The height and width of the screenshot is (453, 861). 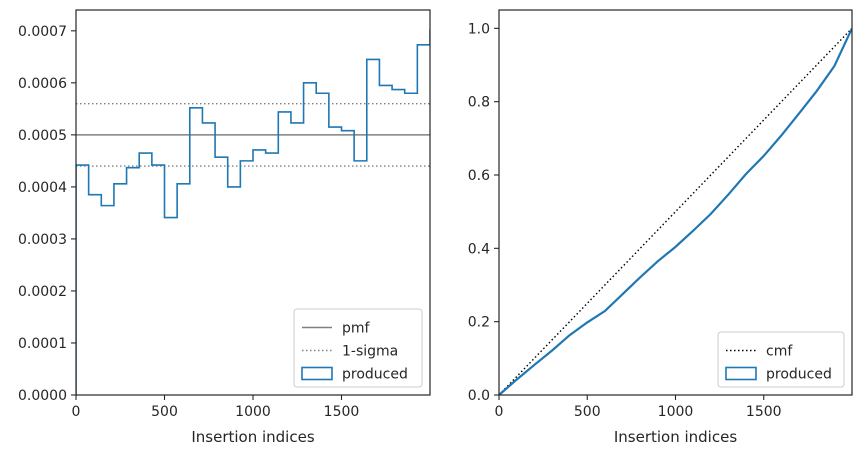 I want to click on legend-box, so click(x=781, y=359).